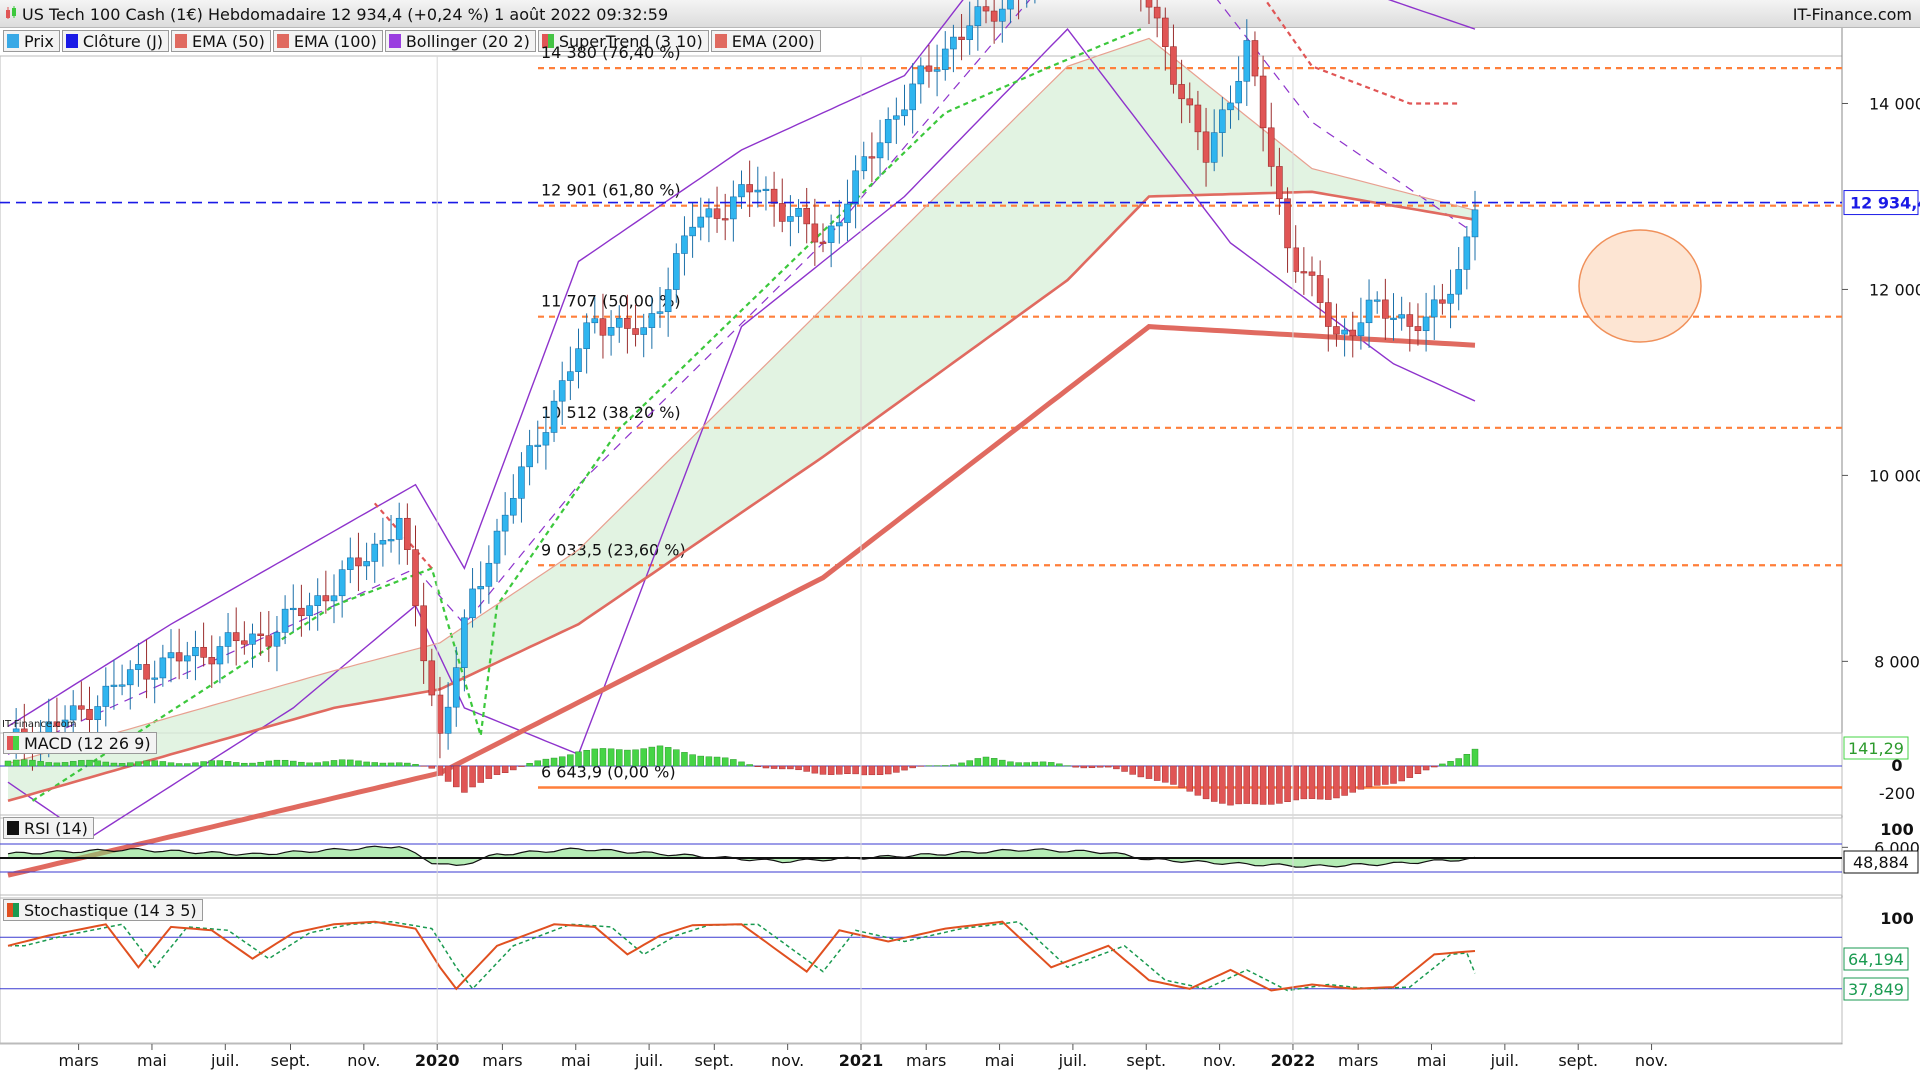  I want to click on price-tick-label: 6 000, so click(1897, 847).